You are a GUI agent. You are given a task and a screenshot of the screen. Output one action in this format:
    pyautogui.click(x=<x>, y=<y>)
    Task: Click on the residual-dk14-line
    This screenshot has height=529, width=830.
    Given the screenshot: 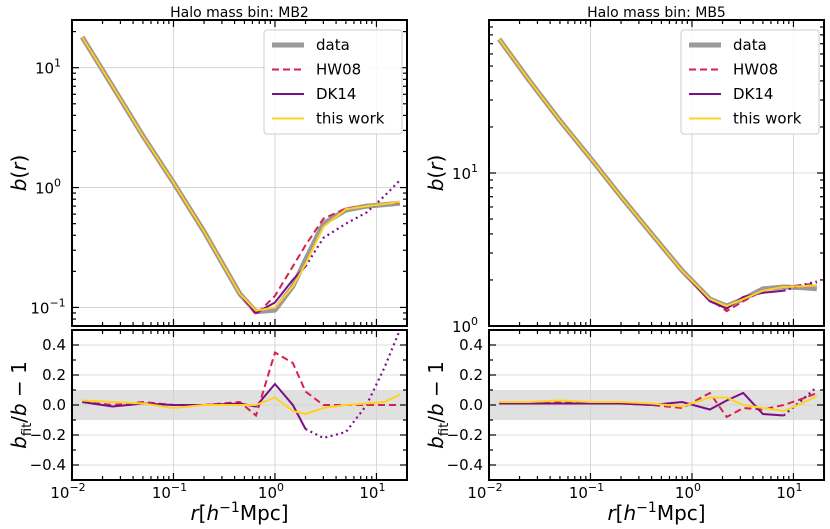 What is the action you would take?
    pyautogui.click(x=641, y=404)
    